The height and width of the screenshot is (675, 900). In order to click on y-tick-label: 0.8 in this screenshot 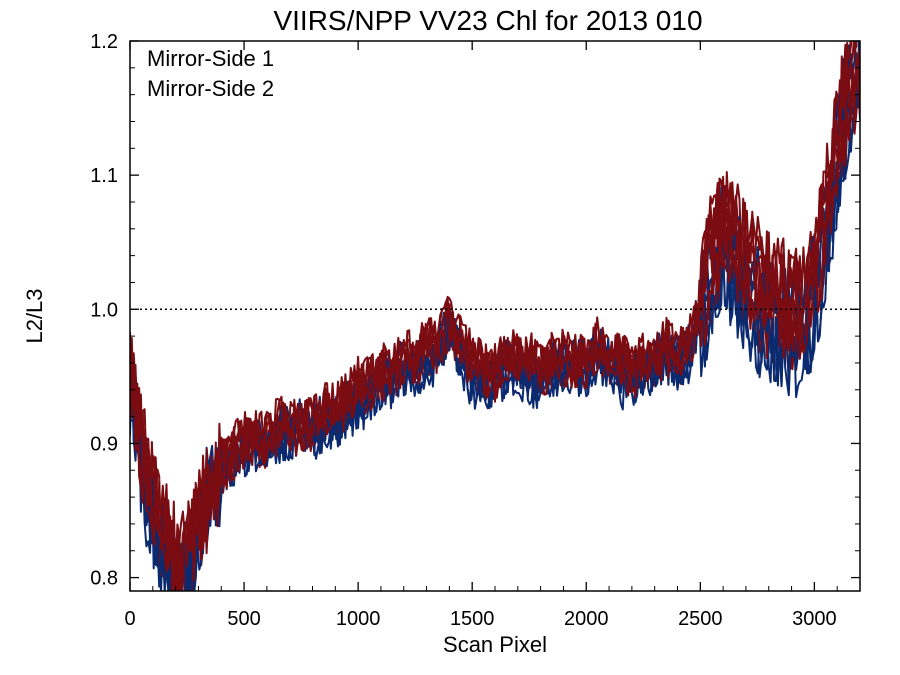, I will do `click(104, 579)`.